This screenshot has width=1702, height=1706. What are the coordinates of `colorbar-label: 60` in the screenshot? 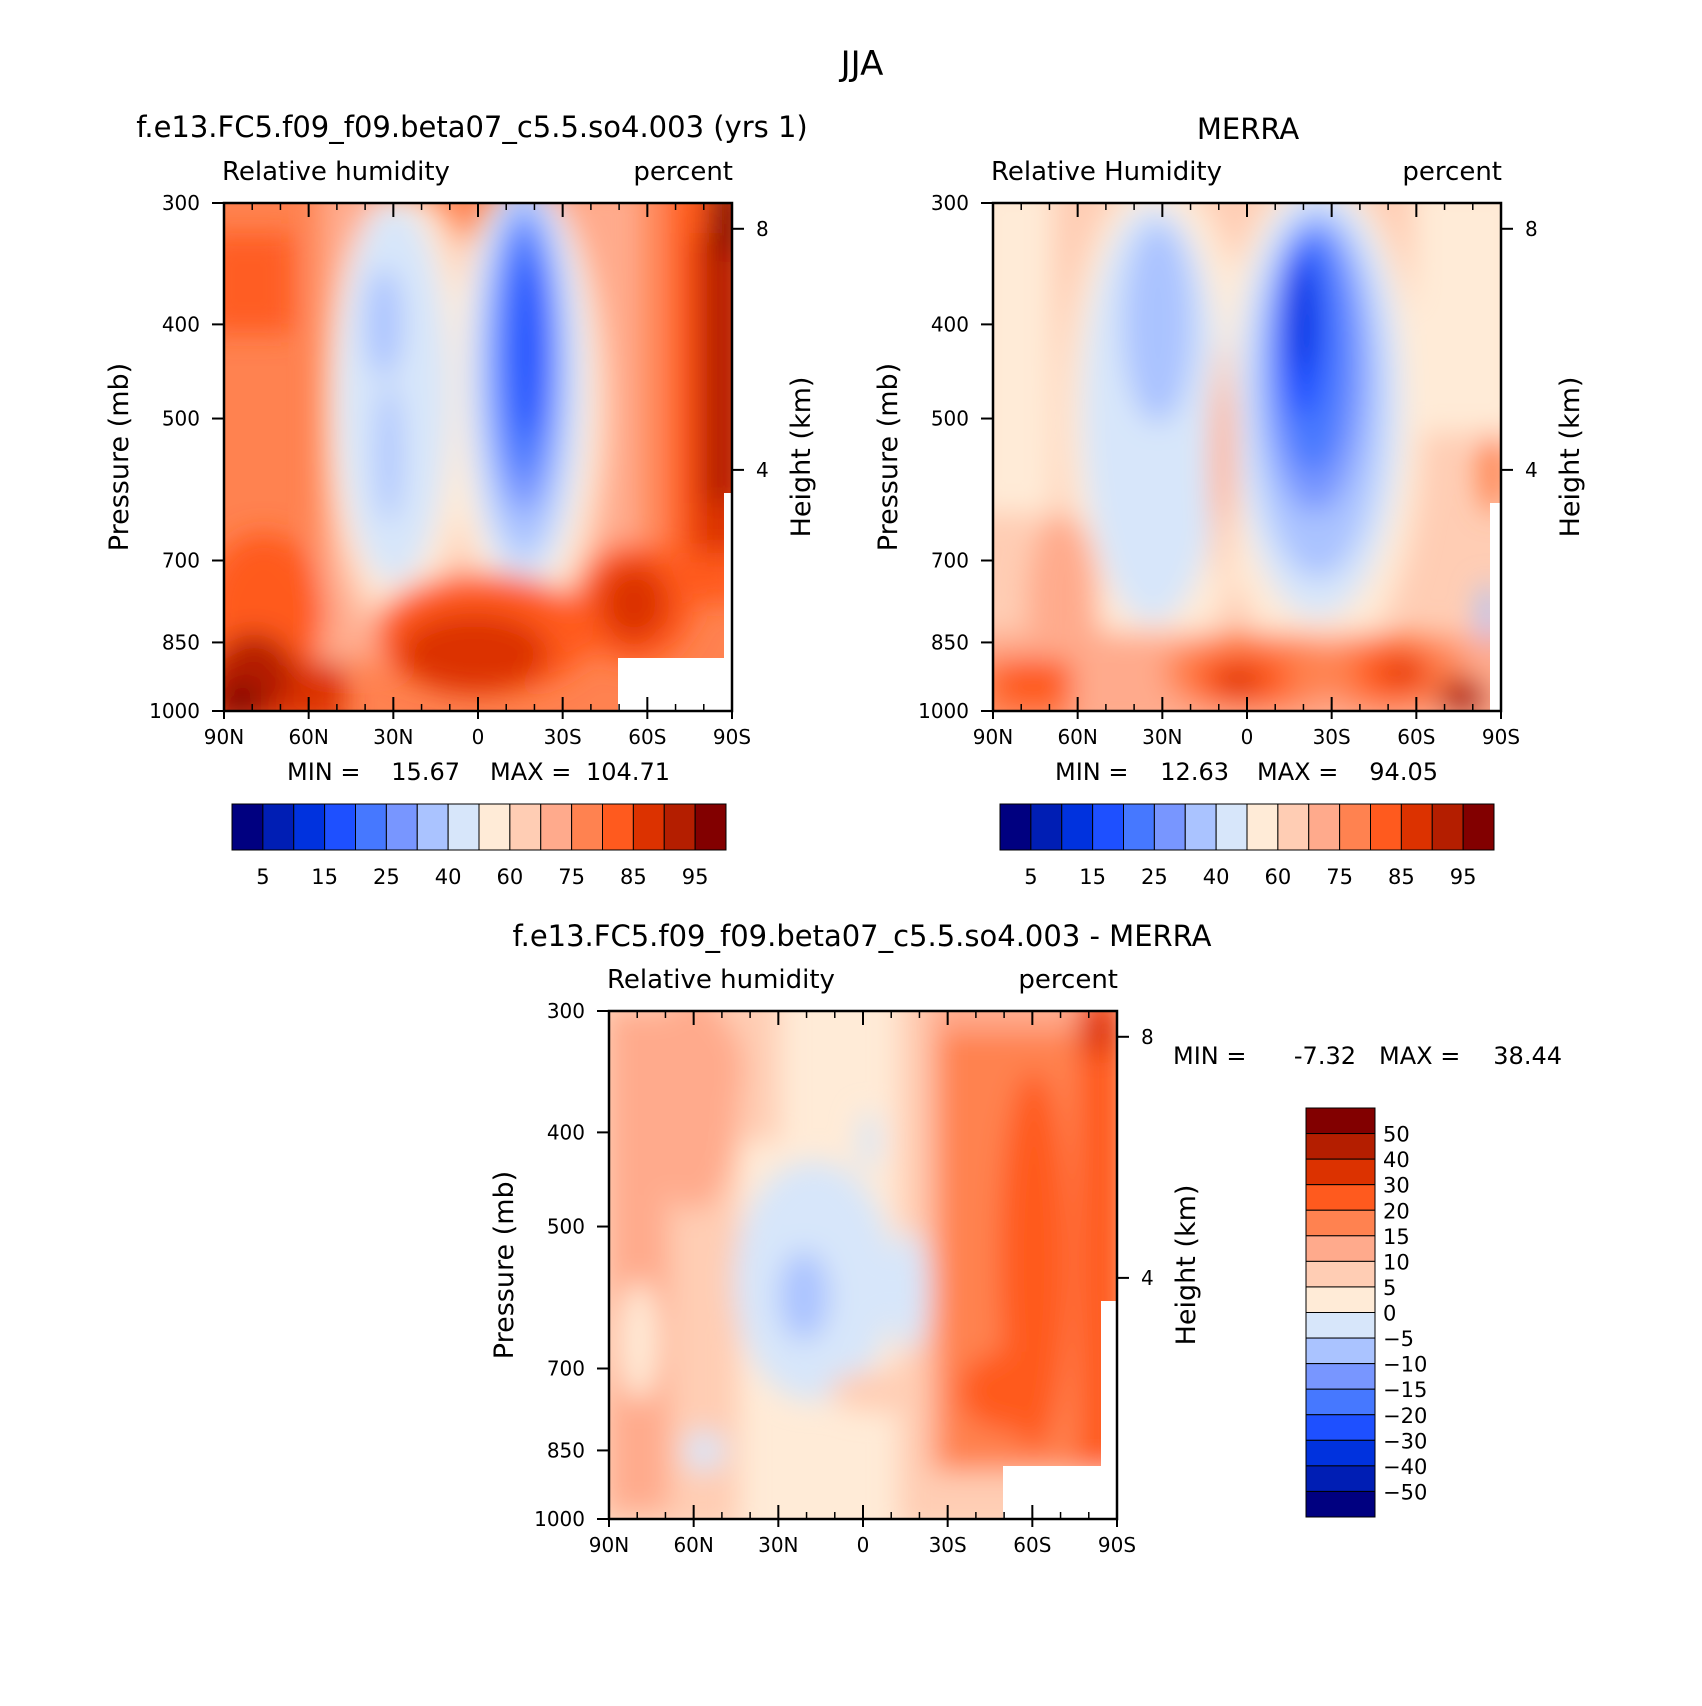 It's located at (510, 877).